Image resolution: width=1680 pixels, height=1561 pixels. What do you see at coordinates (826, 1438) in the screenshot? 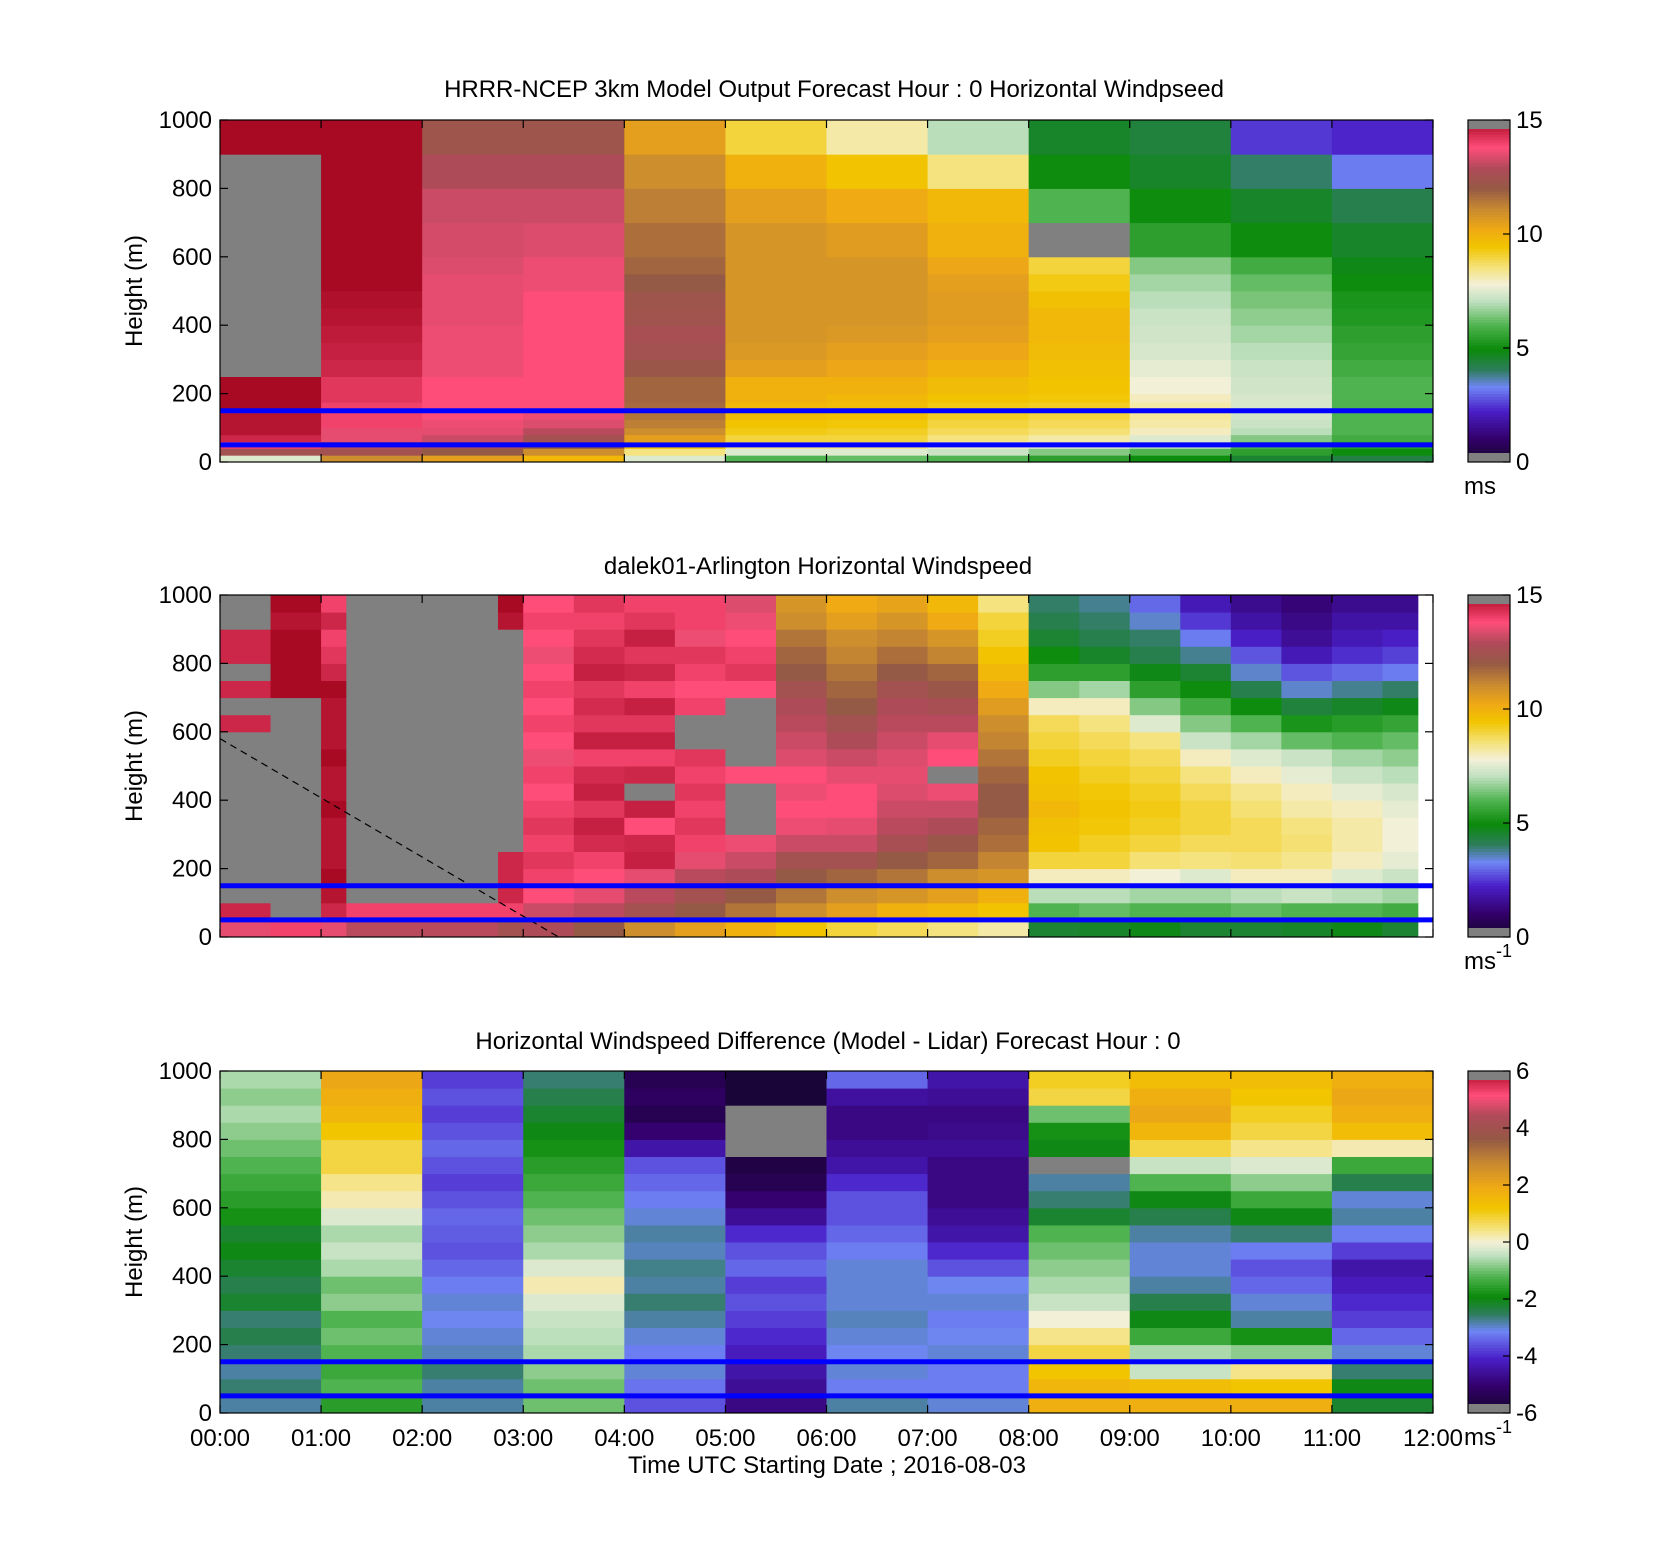
I see `x-tick-label: 06:00` at bounding box center [826, 1438].